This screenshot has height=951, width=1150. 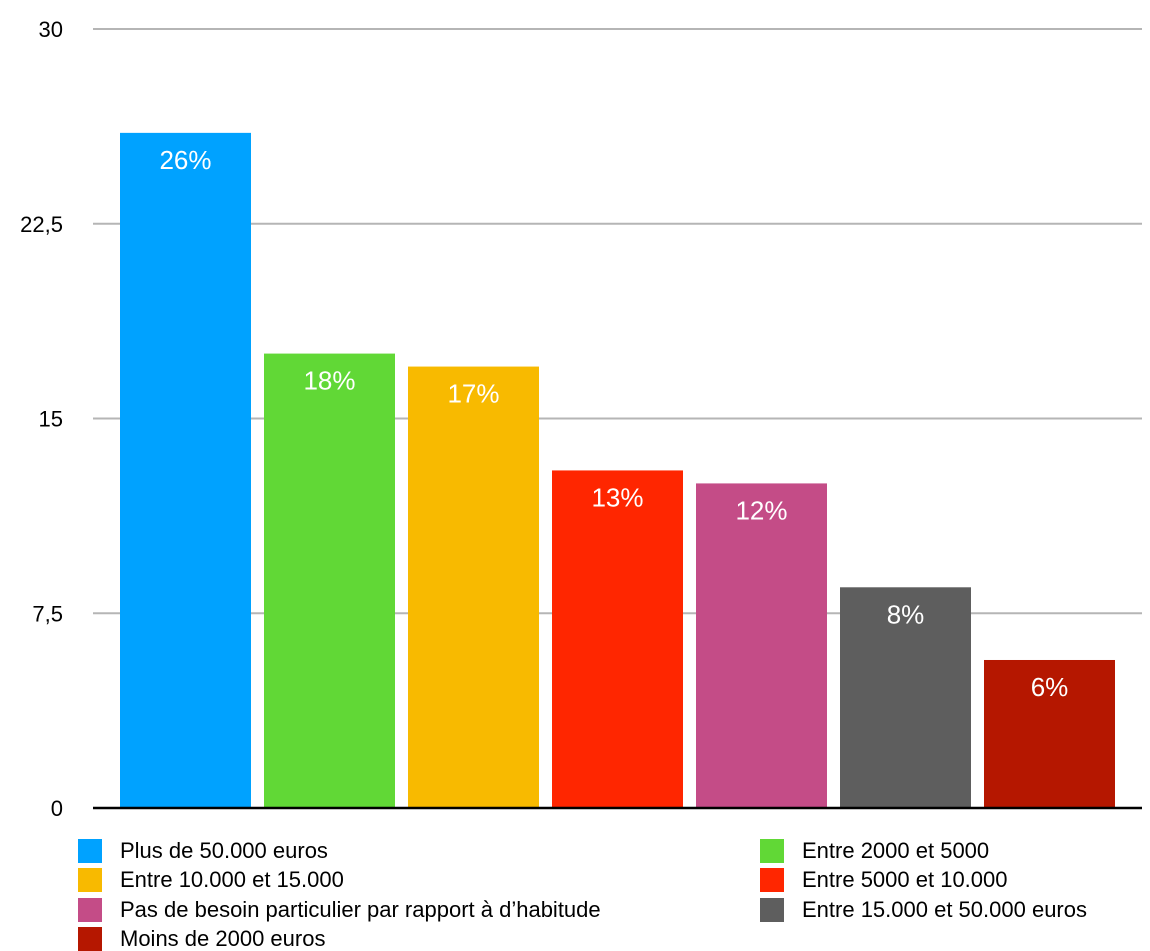 What do you see at coordinates (47, 613) in the screenshot?
I see `y-tick-label: 7,5` at bounding box center [47, 613].